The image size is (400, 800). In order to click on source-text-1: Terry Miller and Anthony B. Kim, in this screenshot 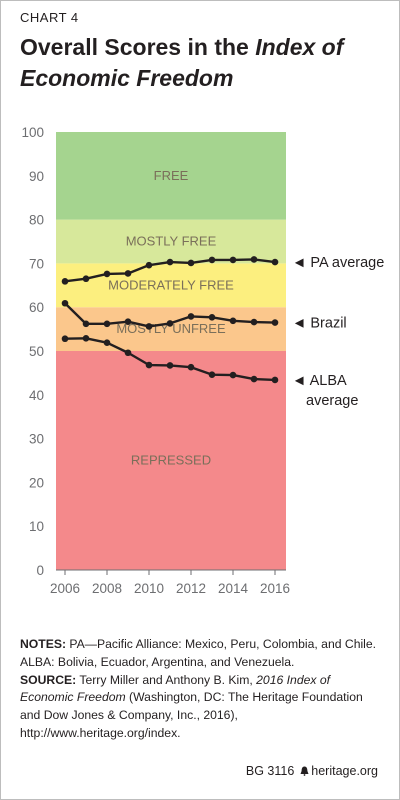, I will do `click(166, 679)`.